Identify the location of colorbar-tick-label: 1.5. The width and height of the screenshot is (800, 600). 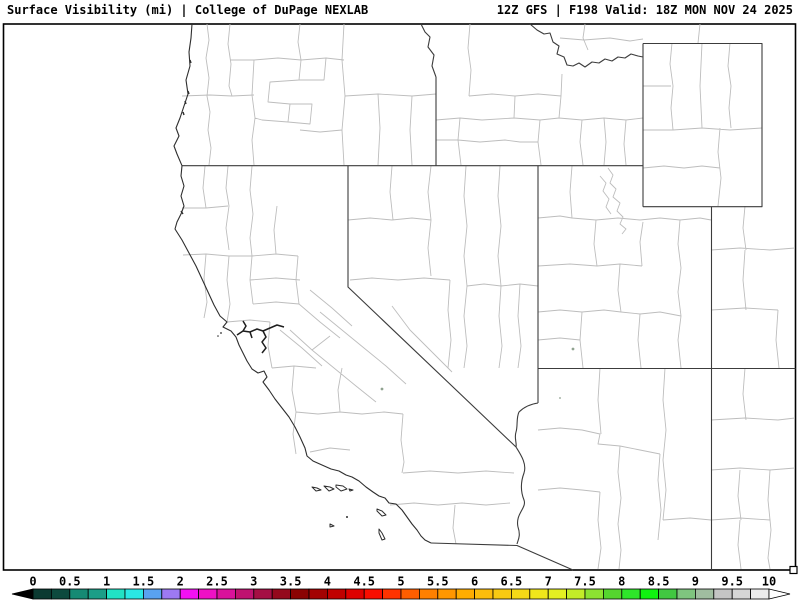
(144, 582).